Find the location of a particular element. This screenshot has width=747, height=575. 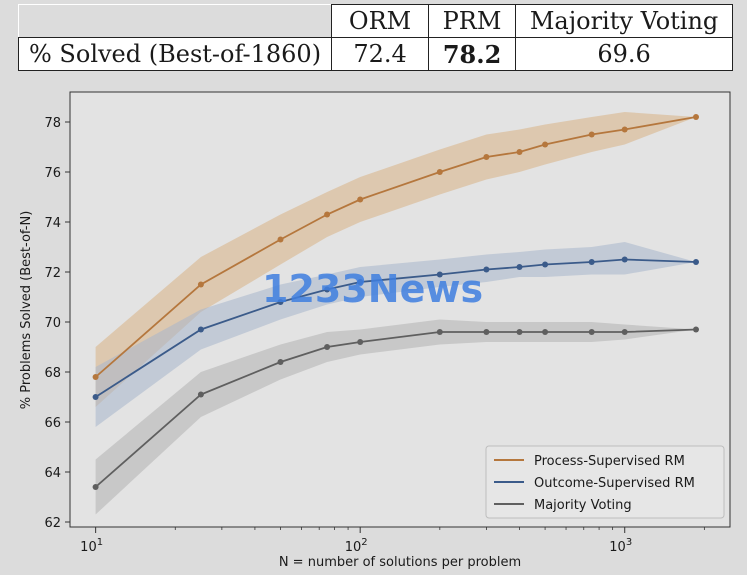

row-label: % Solved (Best-of-1860) is located at coordinates (175, 54).